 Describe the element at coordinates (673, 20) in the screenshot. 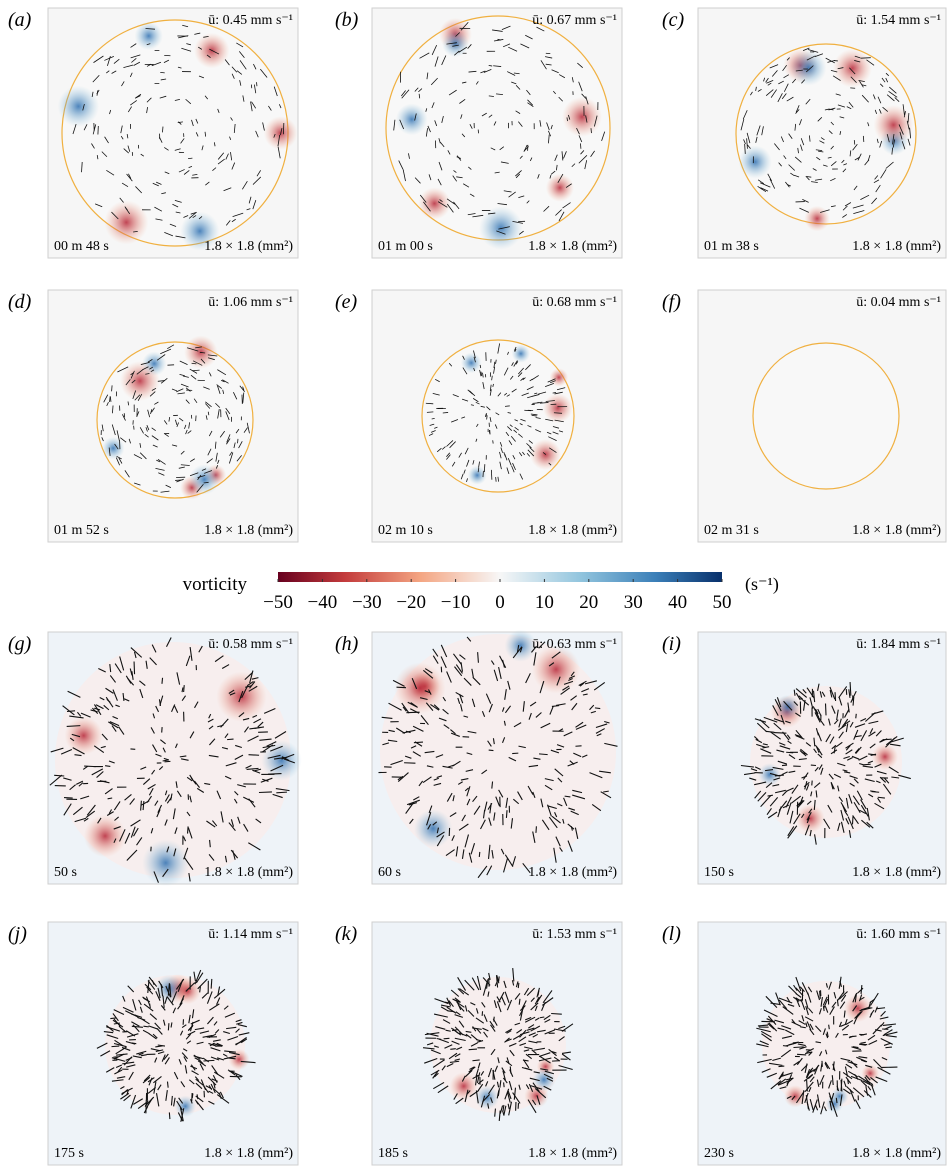

I see `panel-label: (c)` at that location.